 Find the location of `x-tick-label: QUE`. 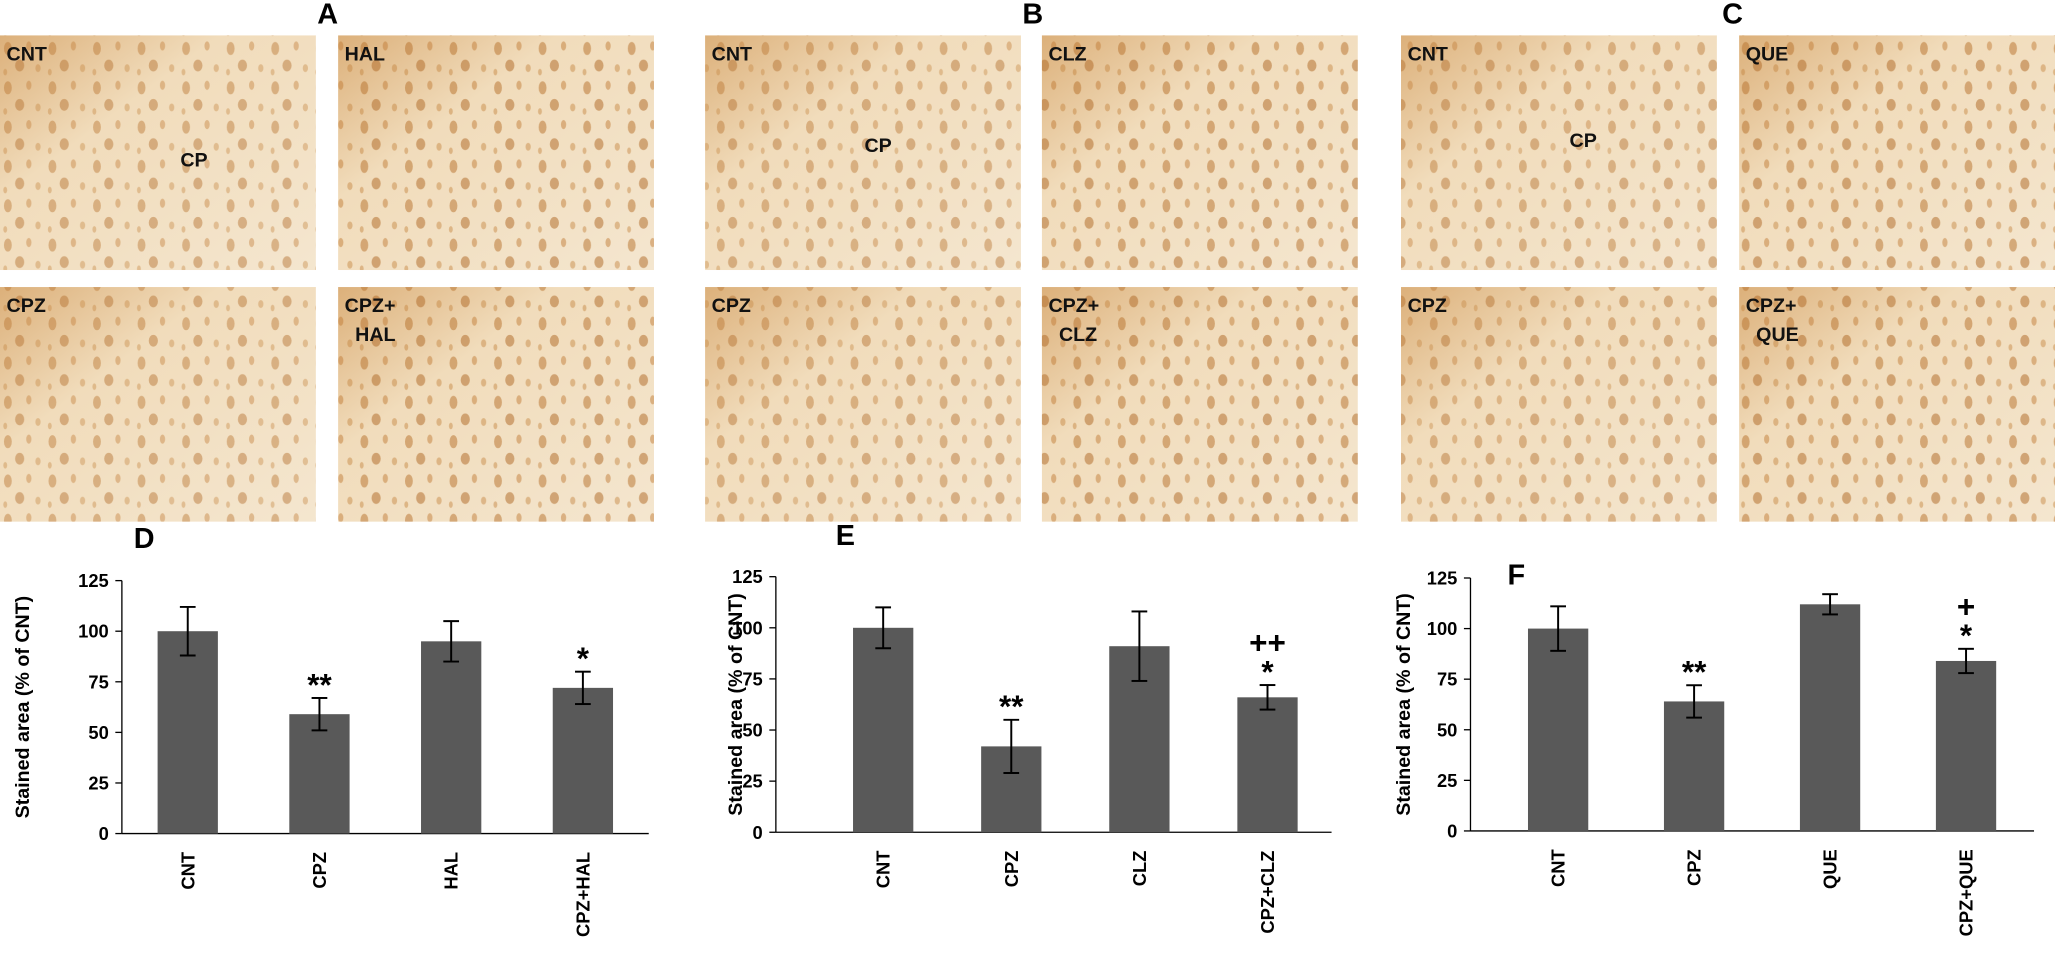

x-tick-label: QUE is located at coordinates (1830, 869).